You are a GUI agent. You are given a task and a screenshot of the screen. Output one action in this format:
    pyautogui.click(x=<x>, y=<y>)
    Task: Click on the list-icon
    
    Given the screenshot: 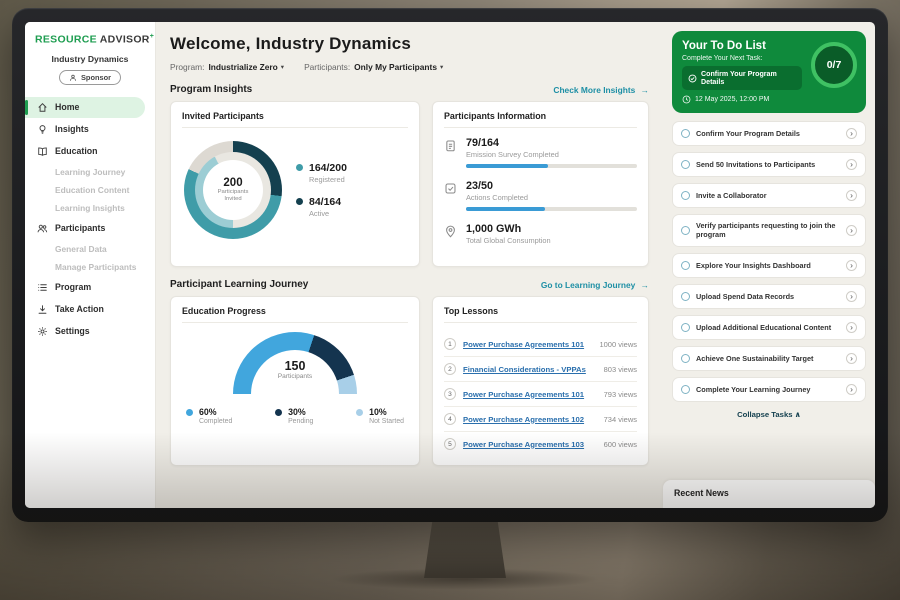 What is the action you would take?
    pyautogui.click(x=42, y=287)
    